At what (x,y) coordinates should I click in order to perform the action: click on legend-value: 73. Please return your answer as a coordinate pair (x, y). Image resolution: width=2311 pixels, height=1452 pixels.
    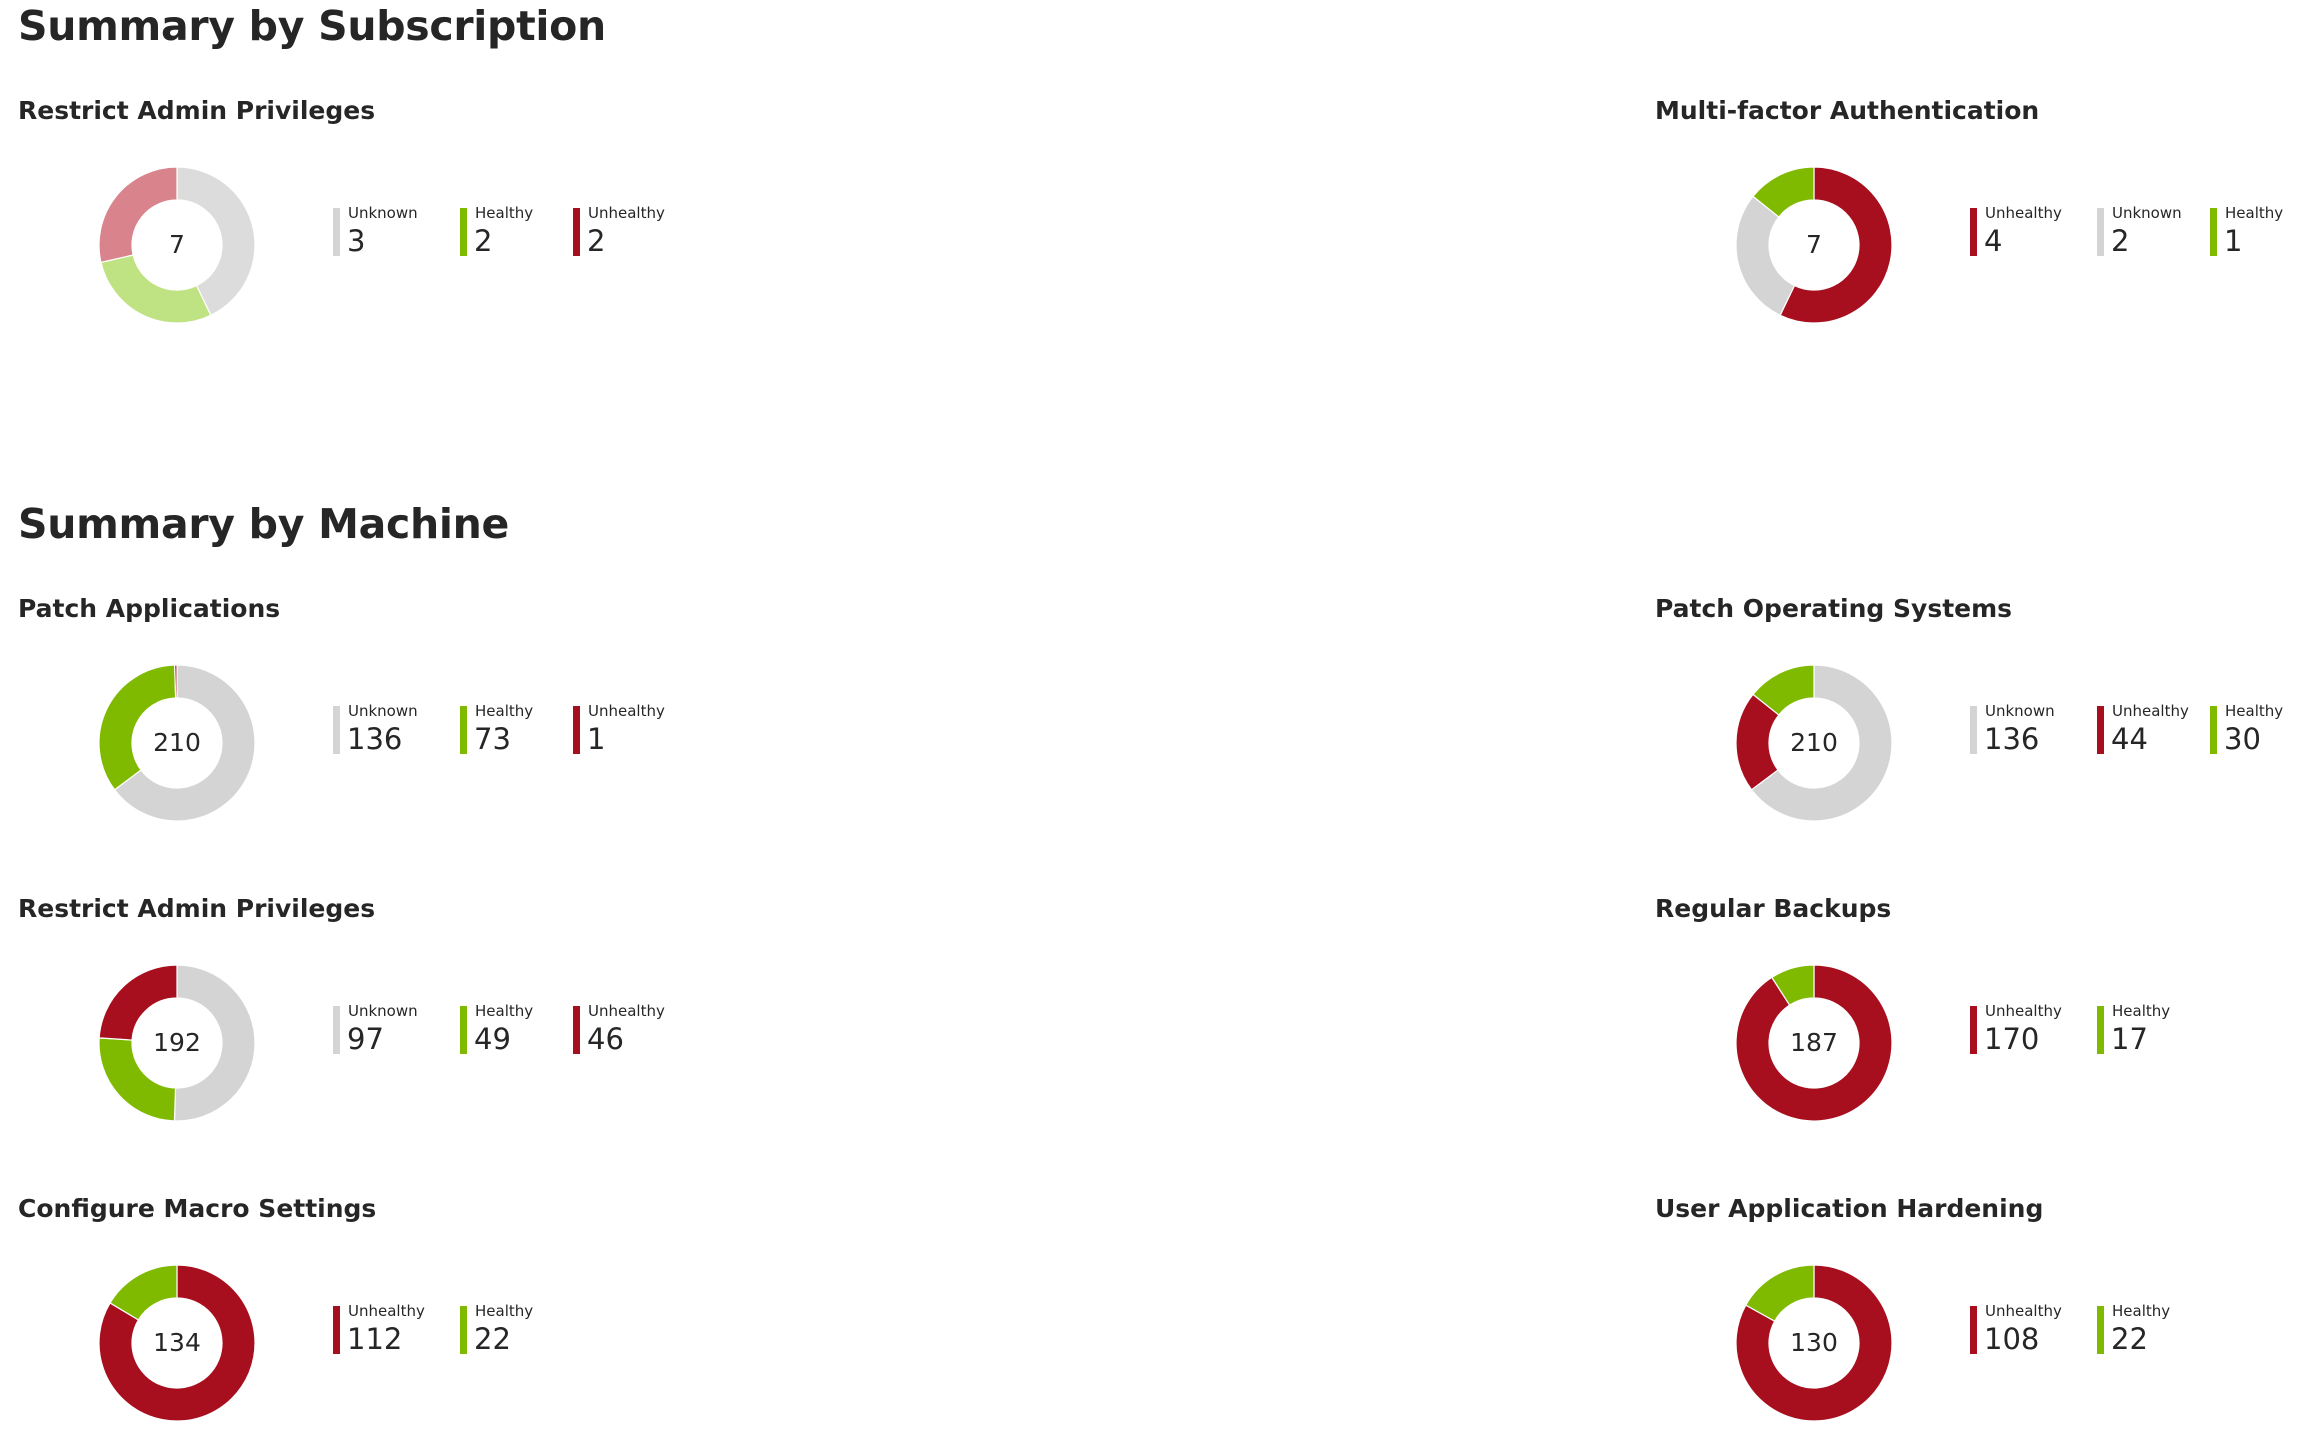
    Looking at the image, I should click on (492, 739).